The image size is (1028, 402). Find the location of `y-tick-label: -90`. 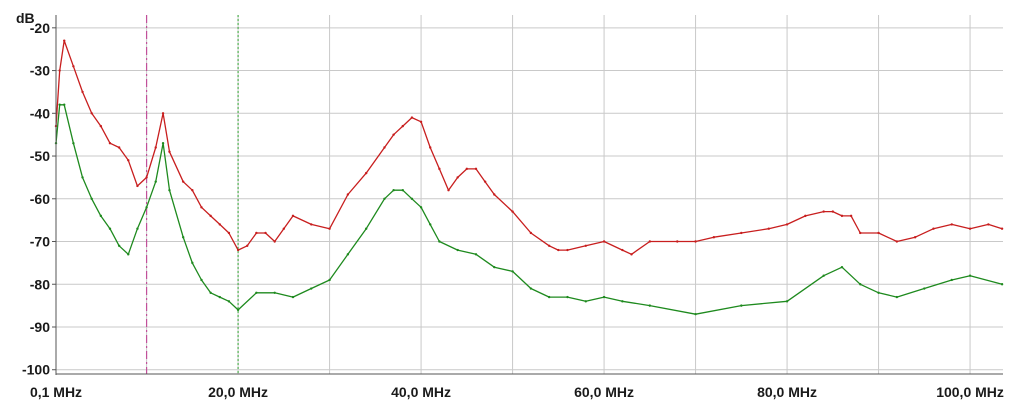

y-tick-label: -90 is located at coordinates (40, 327).